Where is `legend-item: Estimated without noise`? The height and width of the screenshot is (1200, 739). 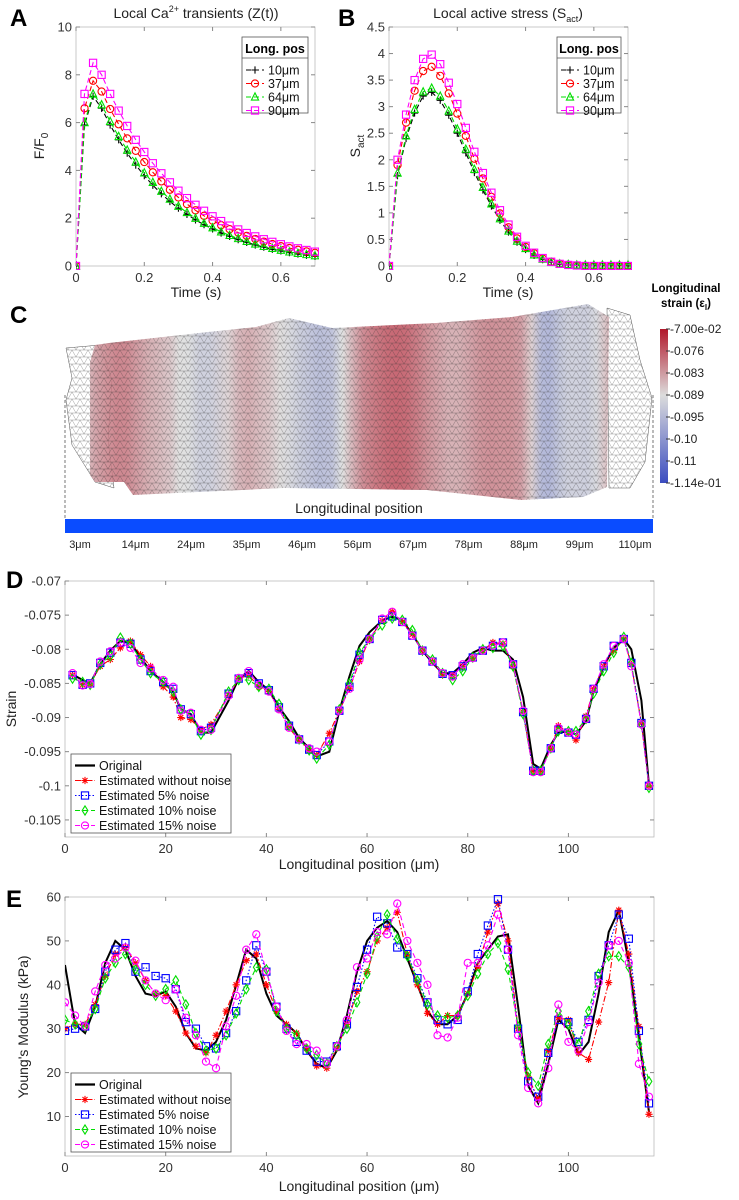 legend-item: Estimated without noise is located at coordinates (153, 781).